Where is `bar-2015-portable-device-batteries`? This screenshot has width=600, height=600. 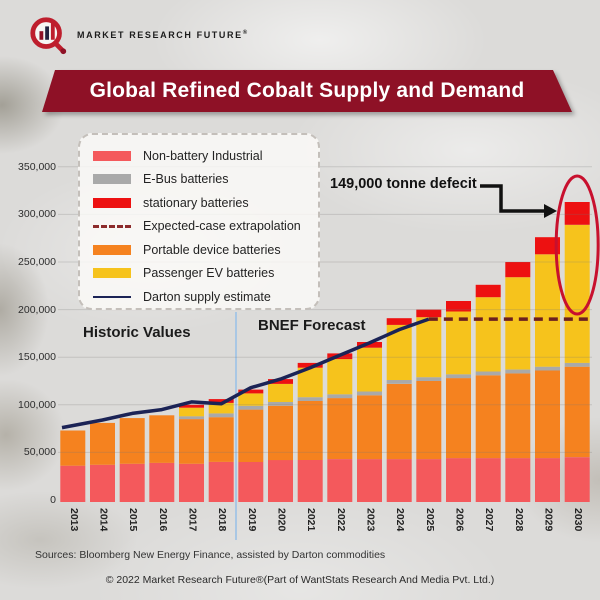 bar-2015-portable-device-batteries is located at coordinates (132, 441).